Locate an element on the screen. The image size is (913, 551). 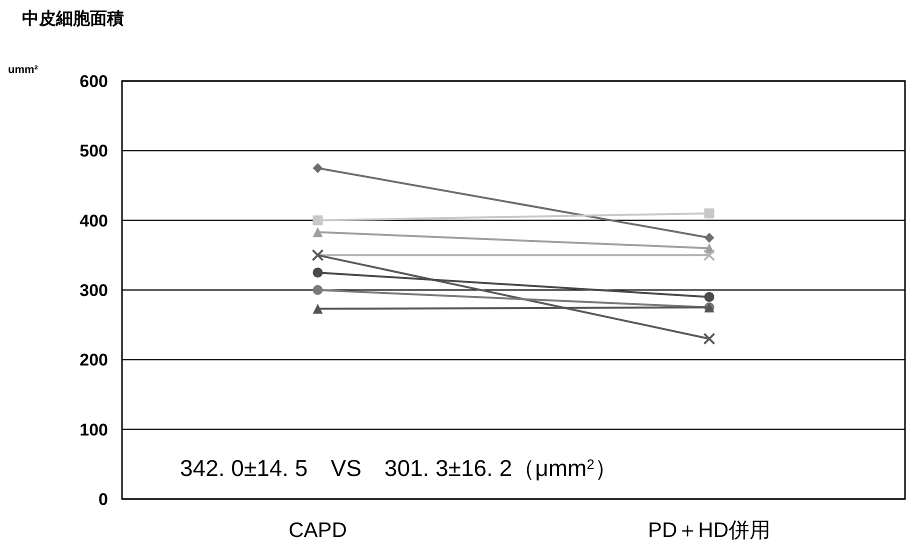
x-tick-label: CAPD is located at coordinates (317, 530).